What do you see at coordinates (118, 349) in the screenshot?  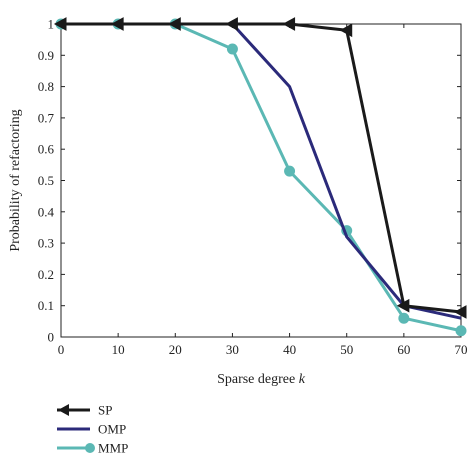 I see `x-tick-label: 10` at bounding box center [118, 349].